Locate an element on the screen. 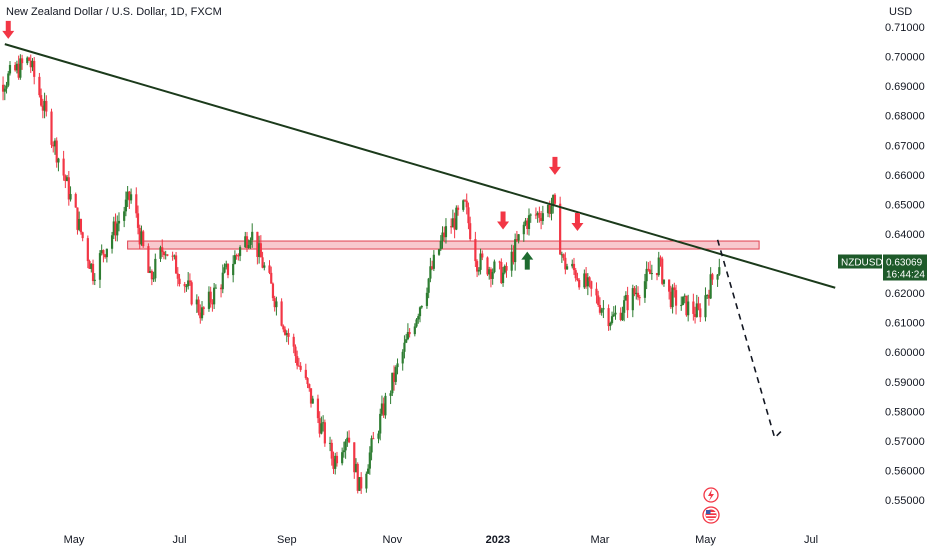  price-badge: NZDUSD 0.63069 16:44:24 is located at coordinates (882, 267).